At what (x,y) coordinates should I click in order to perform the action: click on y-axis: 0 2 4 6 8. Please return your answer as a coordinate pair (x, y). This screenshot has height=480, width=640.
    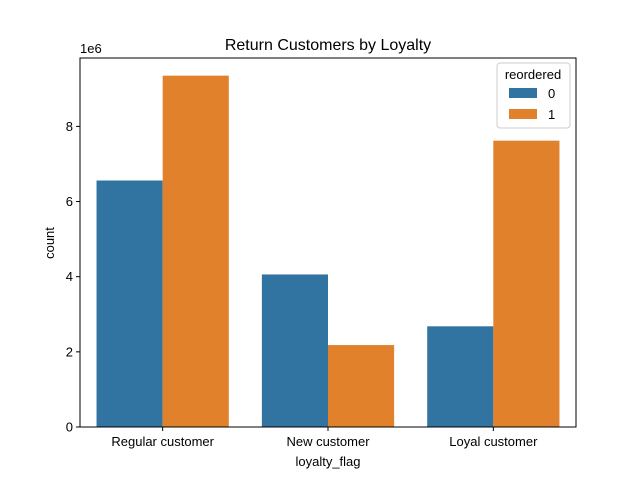
    Looking at the image, I should click on (73, 277).